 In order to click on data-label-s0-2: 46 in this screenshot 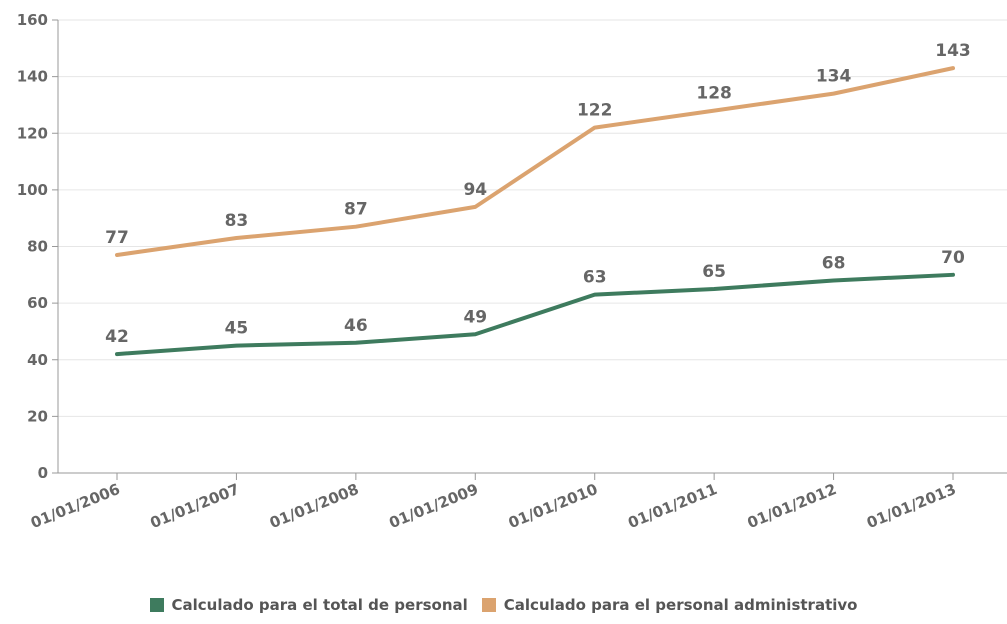, I will do `click(356, 326)`.